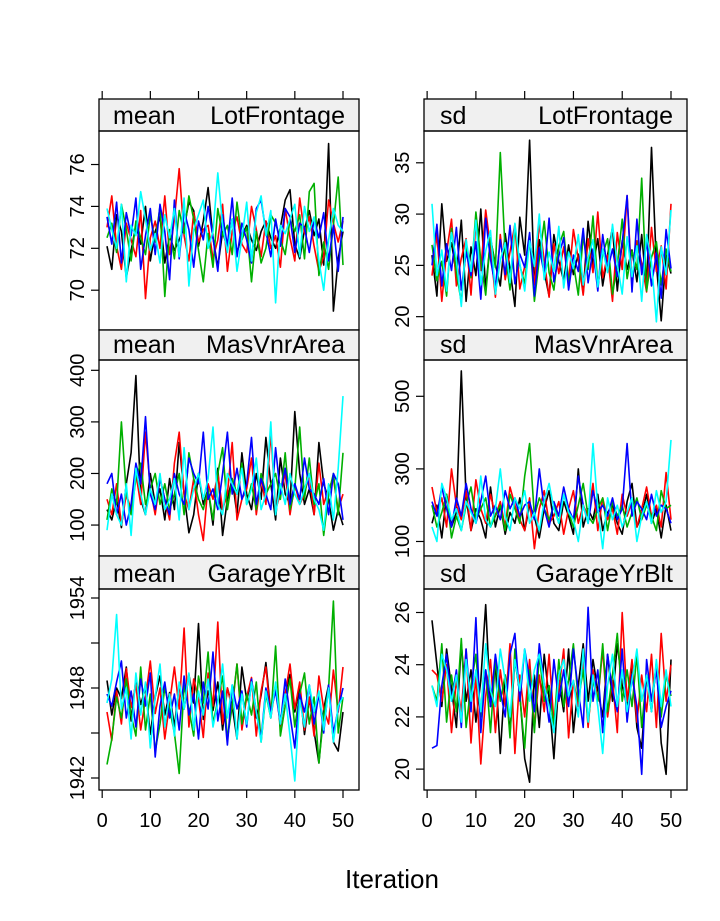 This screenshot has height=921, width=720. I want to click on y-tick-label: 35, so click(403, 163).